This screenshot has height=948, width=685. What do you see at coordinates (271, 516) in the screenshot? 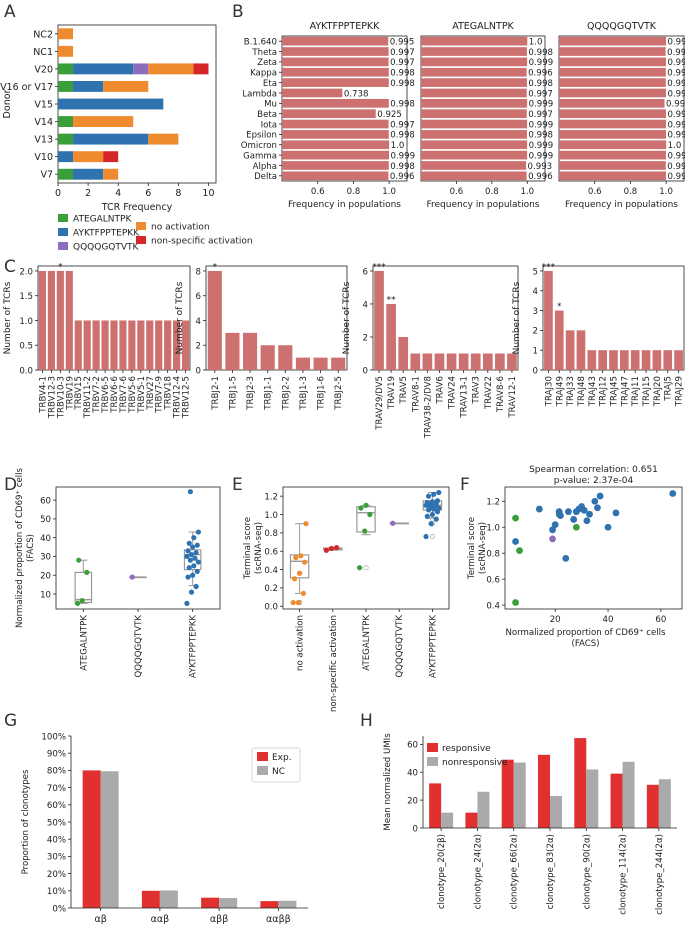
I see `y-tick-label: 1.0` at bounding box center [271, 516].